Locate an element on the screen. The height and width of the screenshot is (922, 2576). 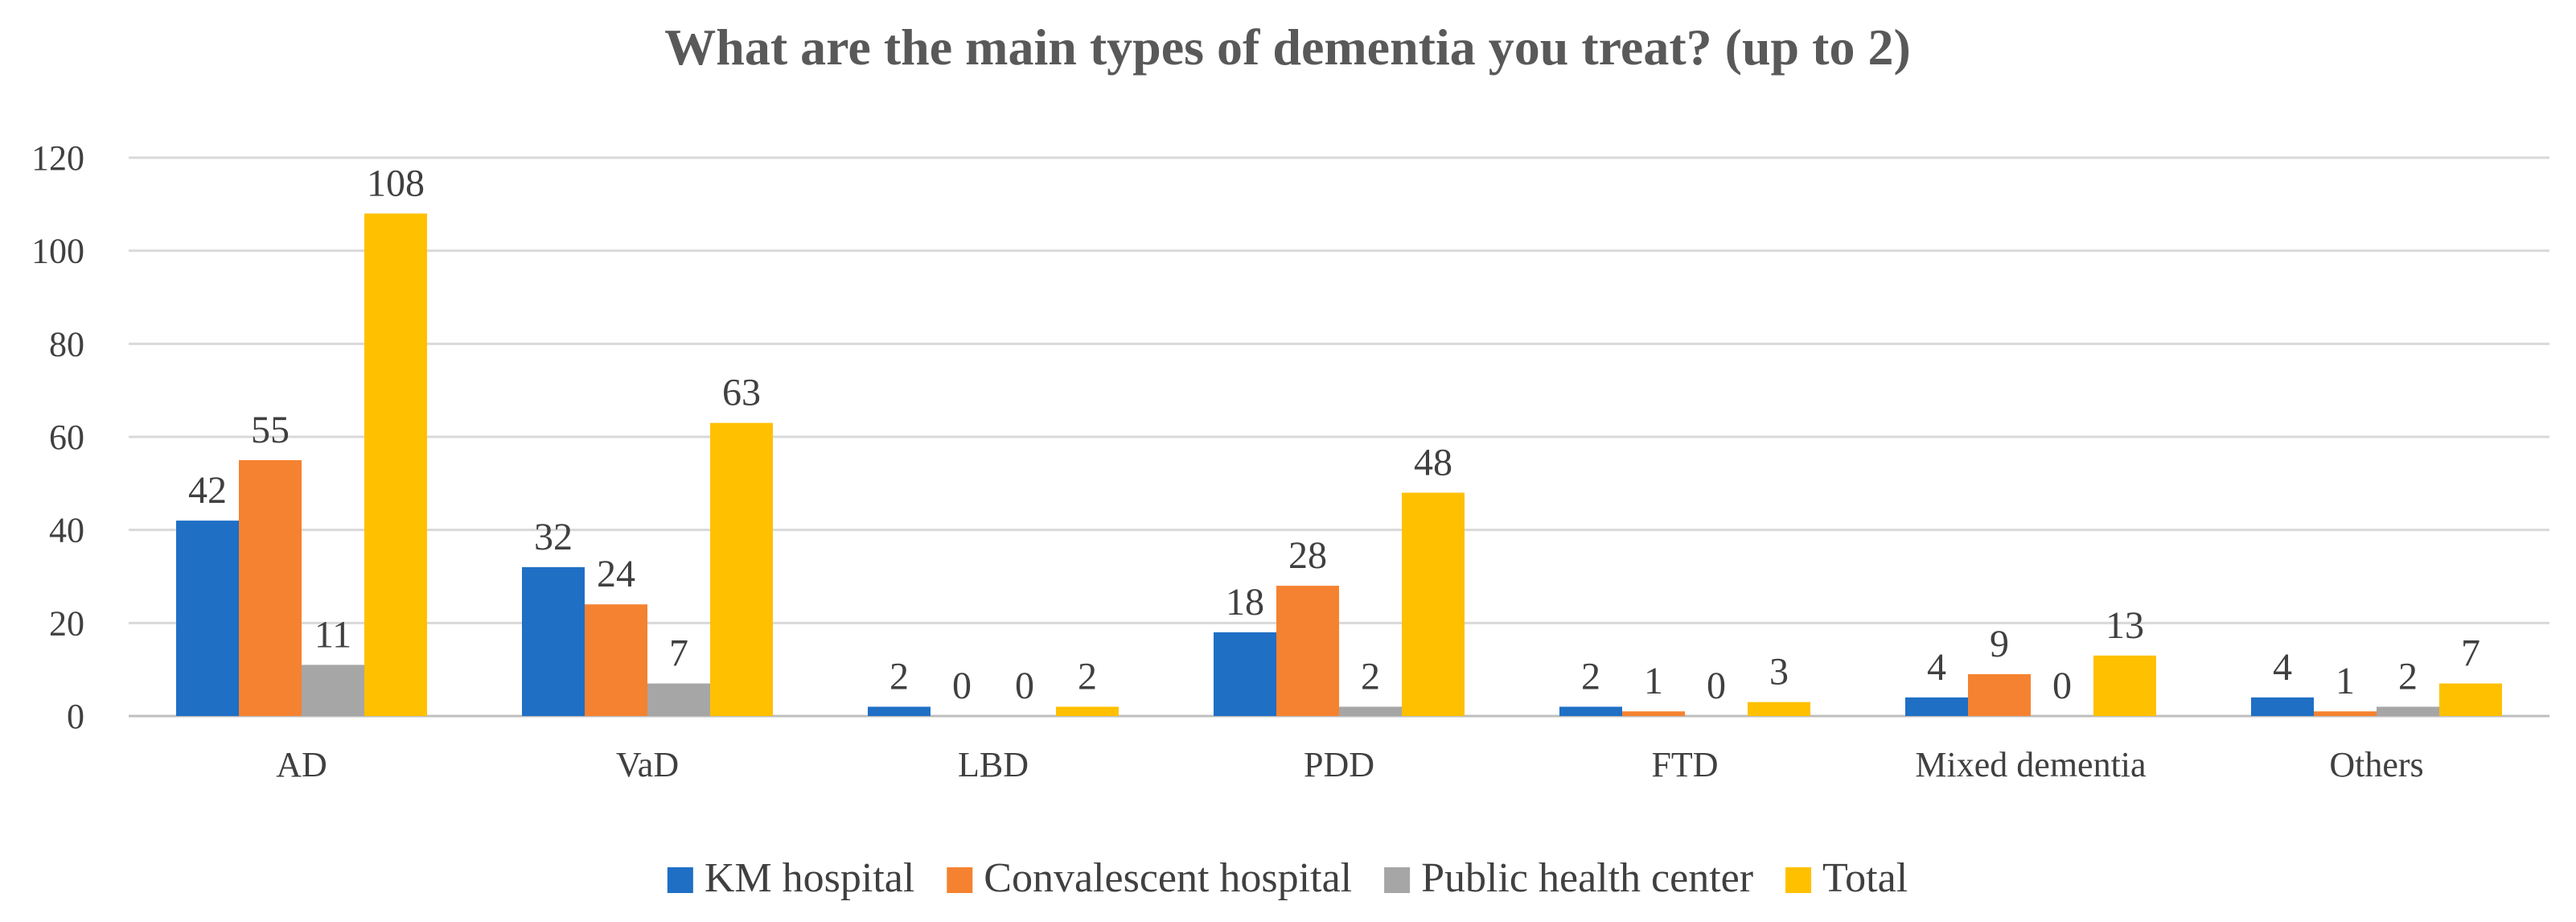
data-label: 55 is located at coordinates (270, 430).